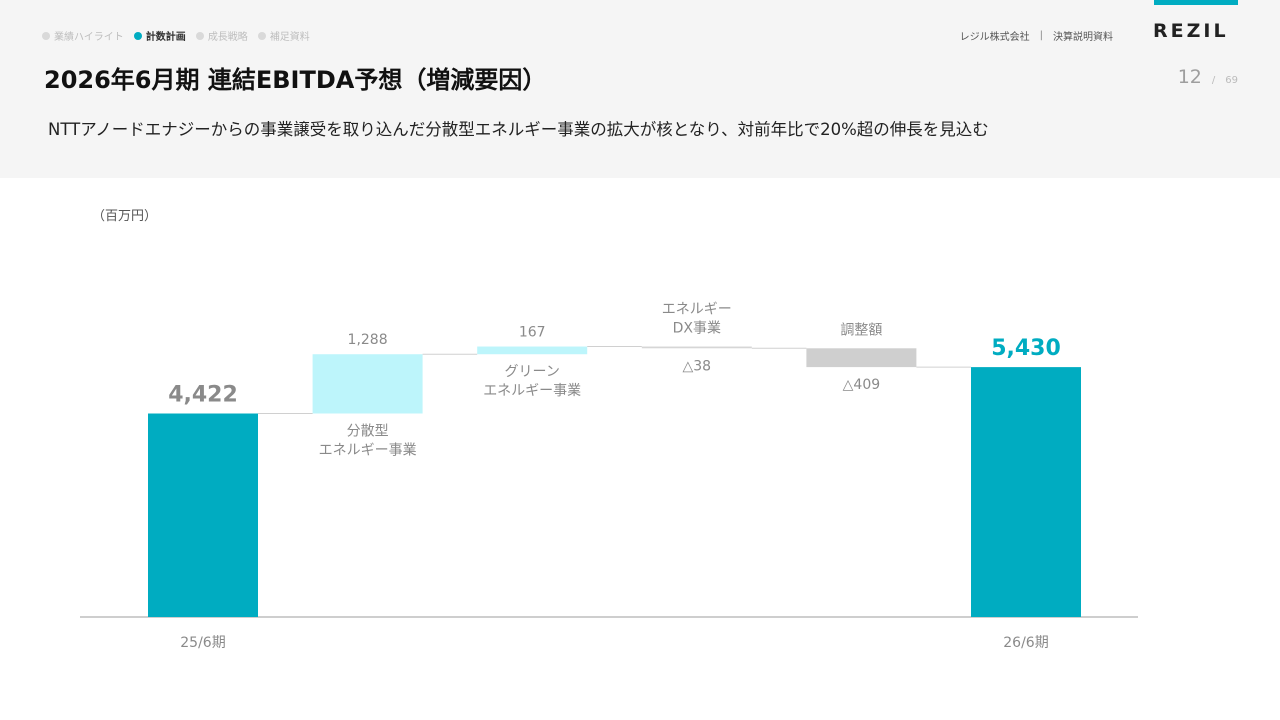  I want to click on page-total: 69, so click(1231, 80).